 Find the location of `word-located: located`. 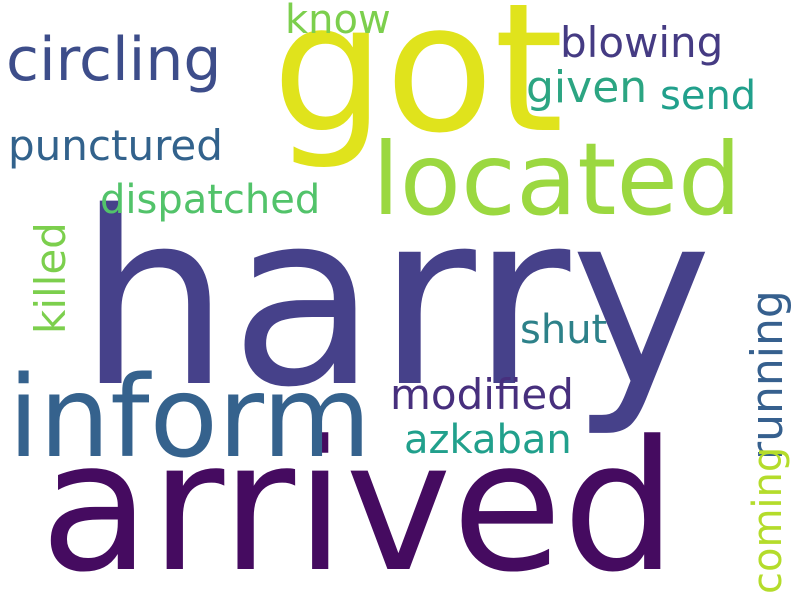

word-located: located is located at coordinates (557, 179).